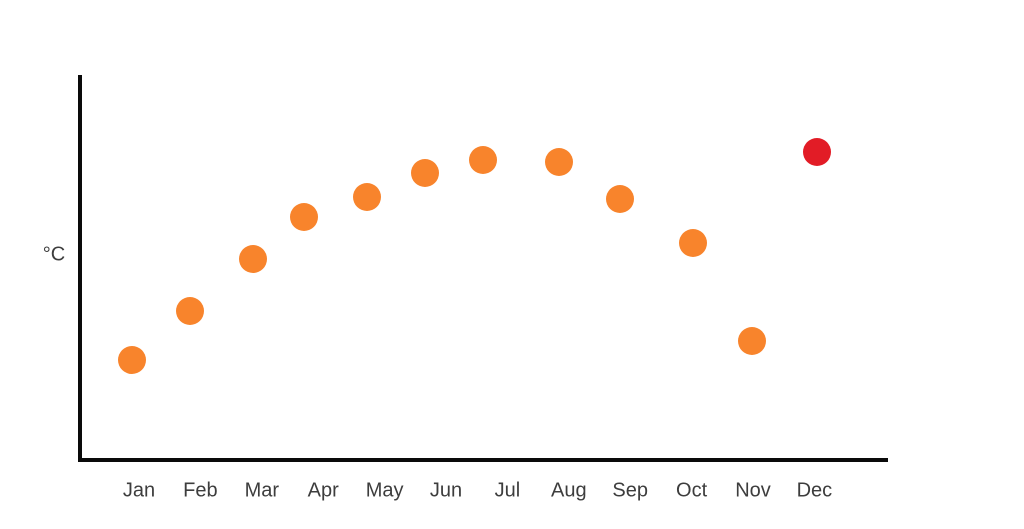 Image resolution: width=1024 pixels, height=529 pixels. What do you see at coordinates (80, 268) in the screenshot?
I see `y-axis-line` at bounding box center [80, 268].